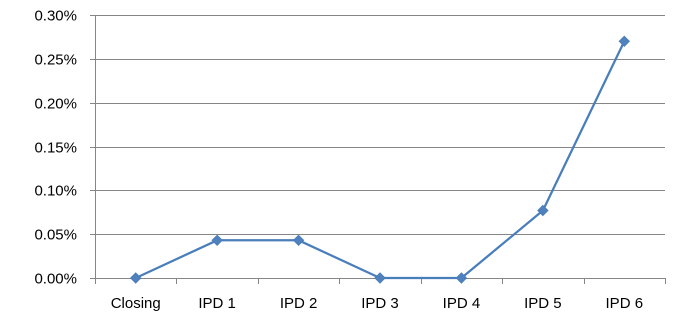 This screenshot has width=685, height=320. I want to click on y-tick-label: 0.00%, so click(55, 279).